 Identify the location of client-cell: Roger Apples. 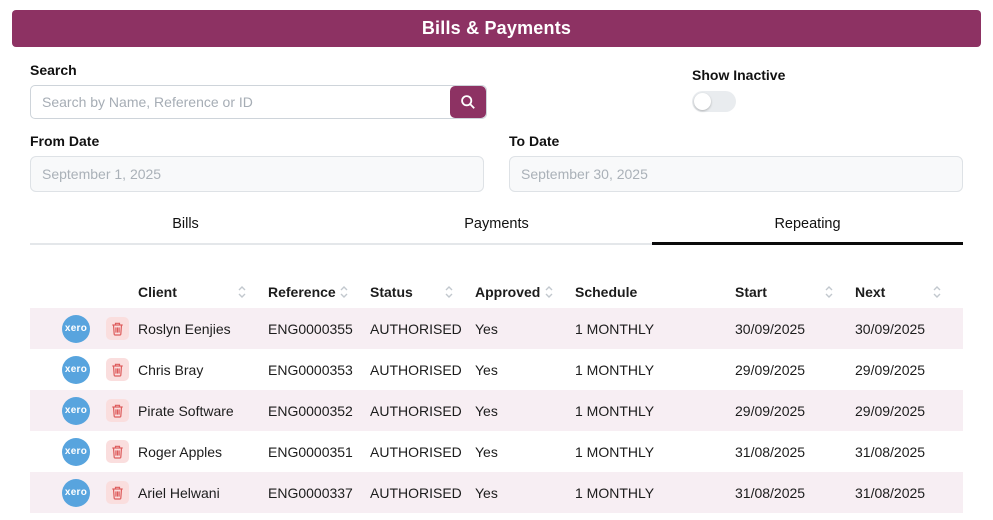
(180, 451).